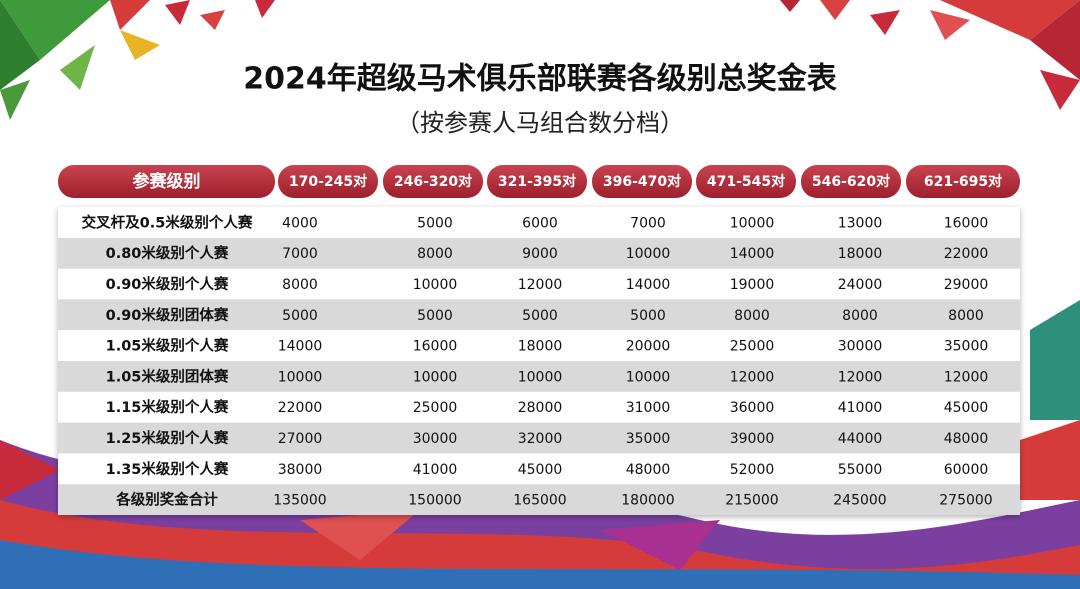  I want to click on cell-value: 28000, so click(540, 408).